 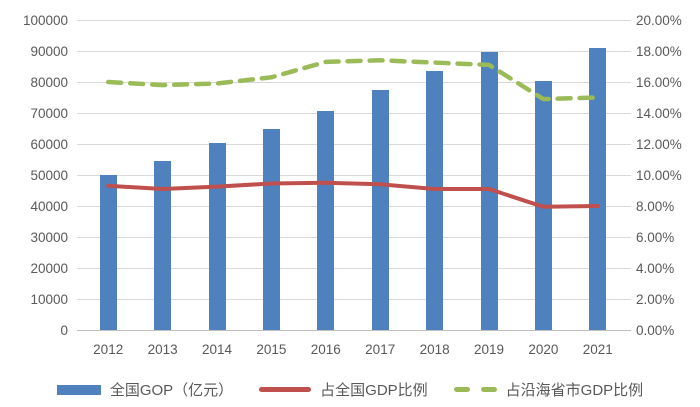 I want to click on left-axis-tick-label: 90000, so click(x=49, y=51).